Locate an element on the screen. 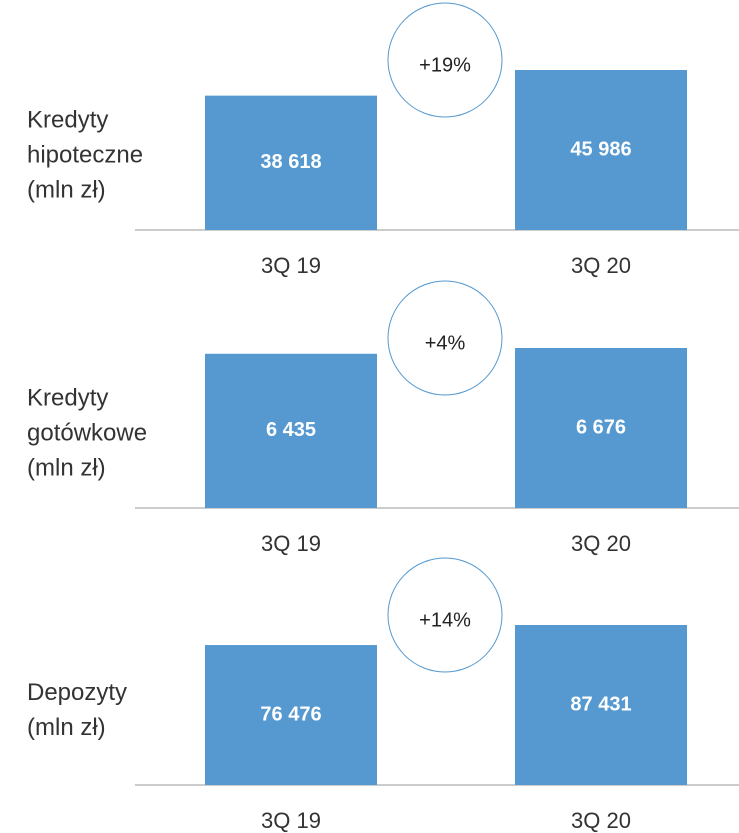 The height and width of the screenshot is (833, 739). value-label: 76 476 is located at coordinates (290, 714).